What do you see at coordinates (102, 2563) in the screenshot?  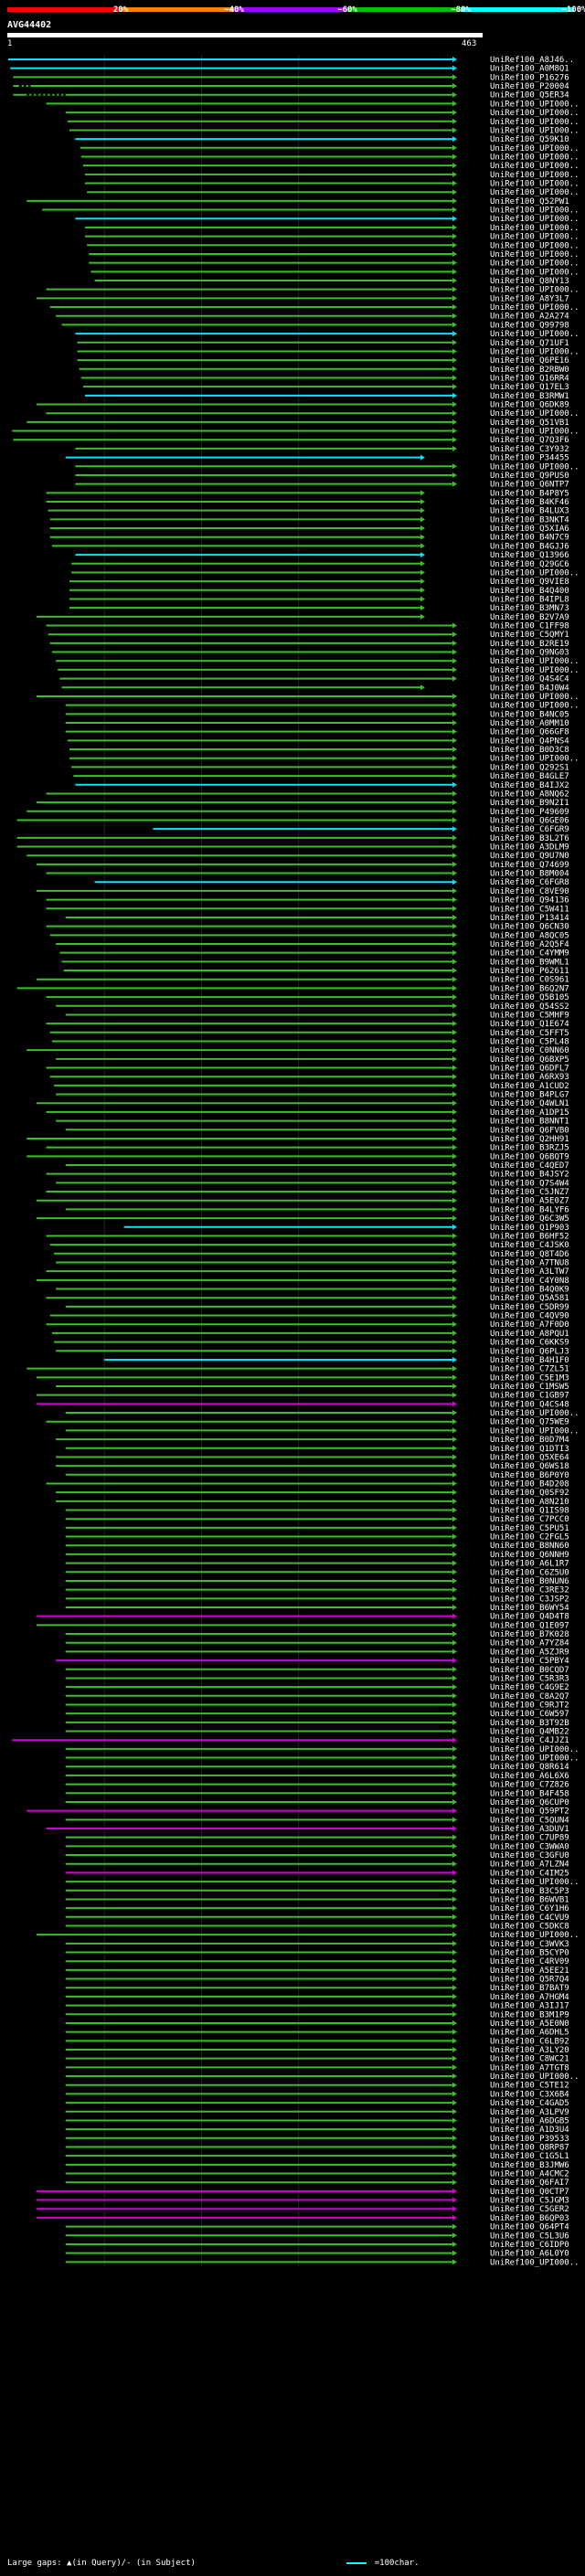 I see `legend-gaps-text: Large gaps: ▲(in Query)/- (in Subject)` at bounding box center [102, 2563].